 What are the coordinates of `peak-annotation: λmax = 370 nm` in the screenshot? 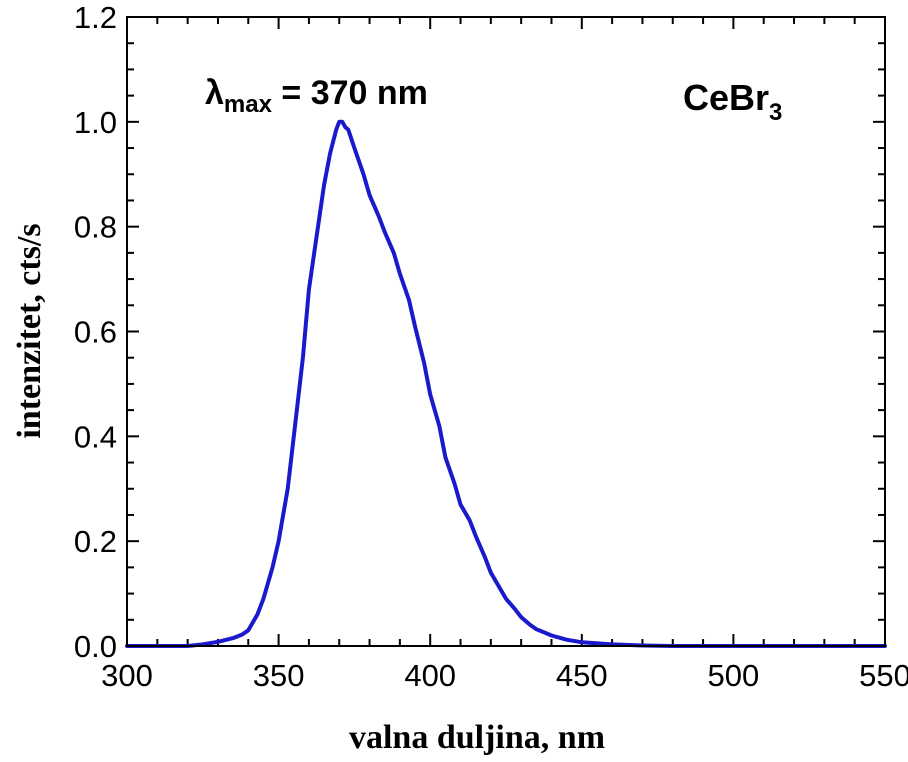 It's located at (316, 96).